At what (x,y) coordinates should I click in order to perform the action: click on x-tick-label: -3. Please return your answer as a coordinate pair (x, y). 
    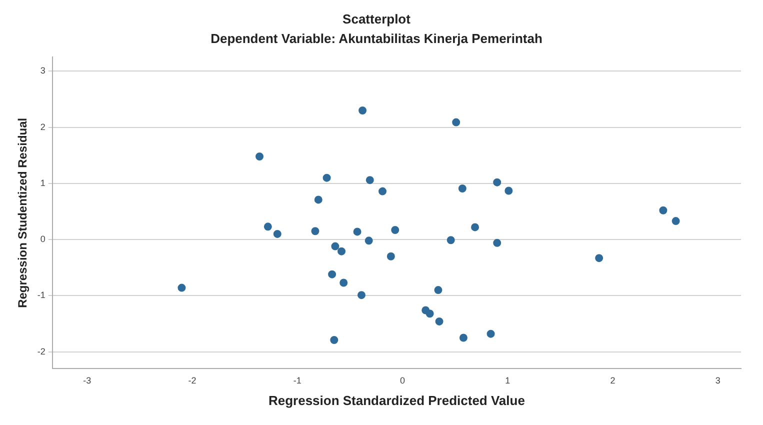
    Looking at the image, I should click on (87, 380).